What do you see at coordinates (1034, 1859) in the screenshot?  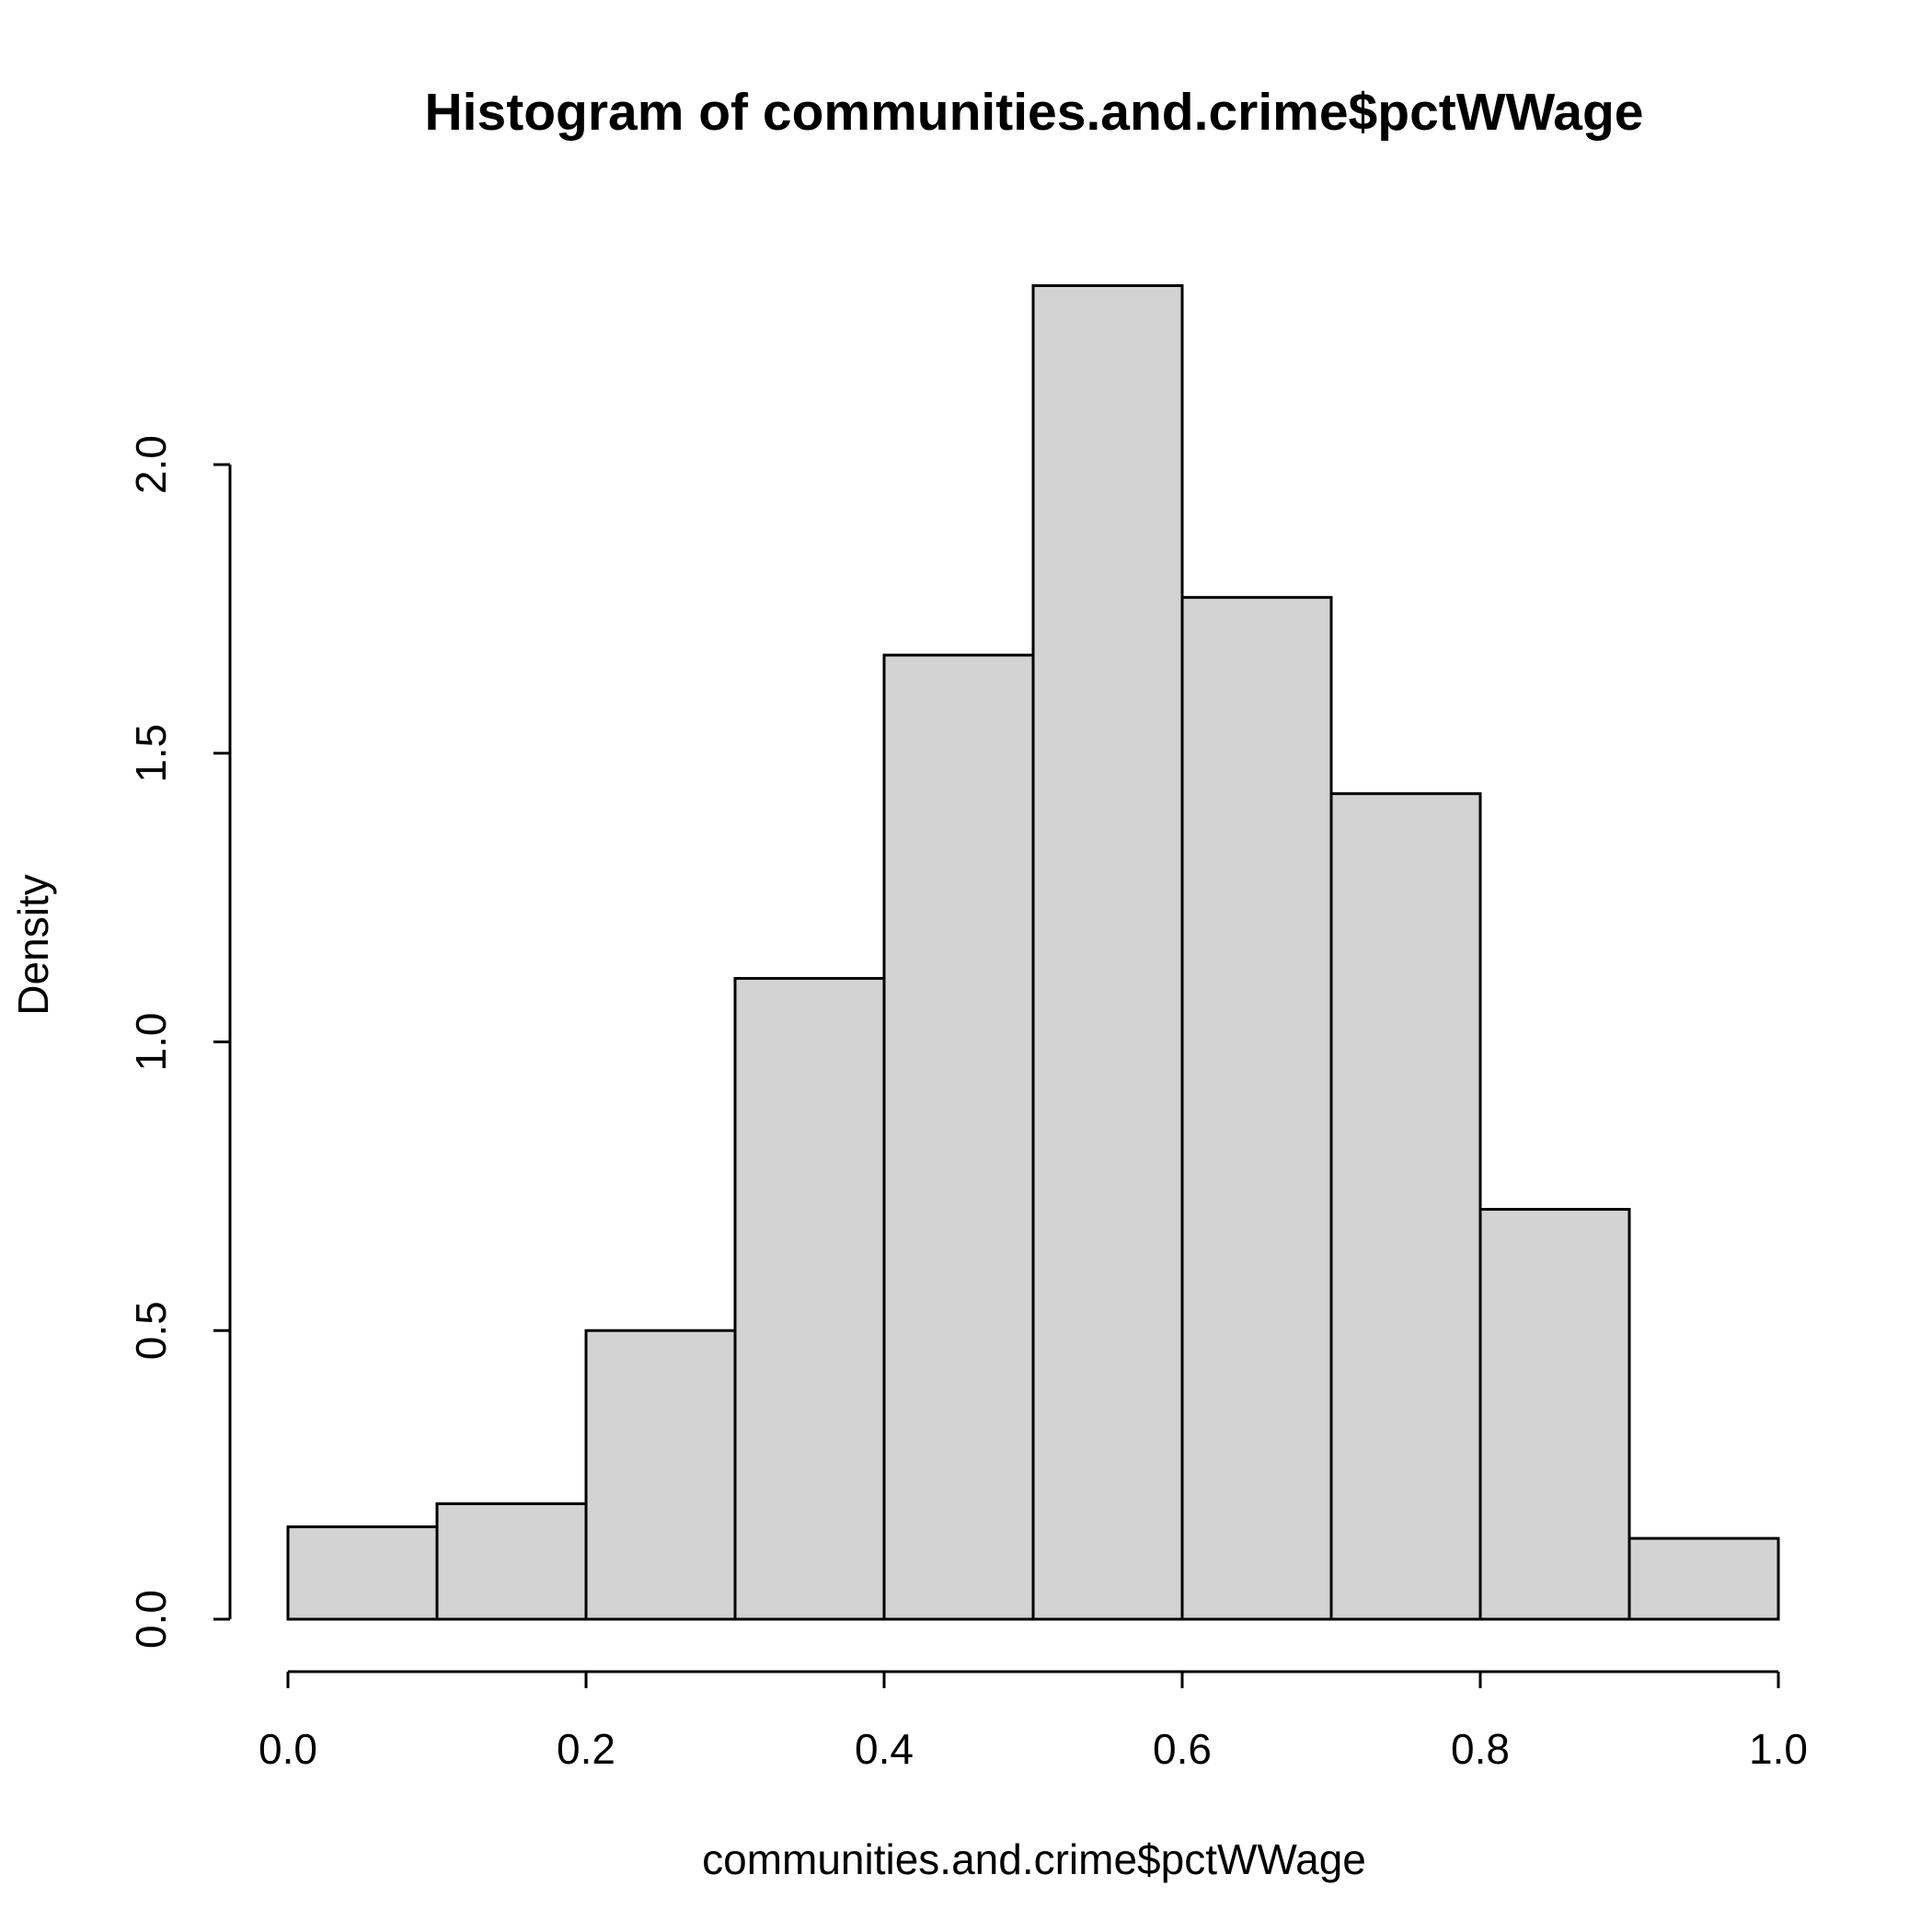 I see `x-axis-label: communities.and.crime$pctWWage` at bounding box center [1034, 1859].